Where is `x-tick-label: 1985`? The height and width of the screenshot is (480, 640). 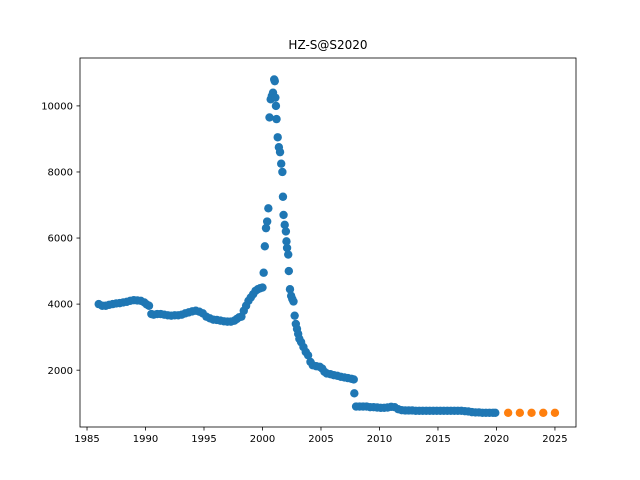
x-tick-label: 1985 is located at coordinates (86, 439).